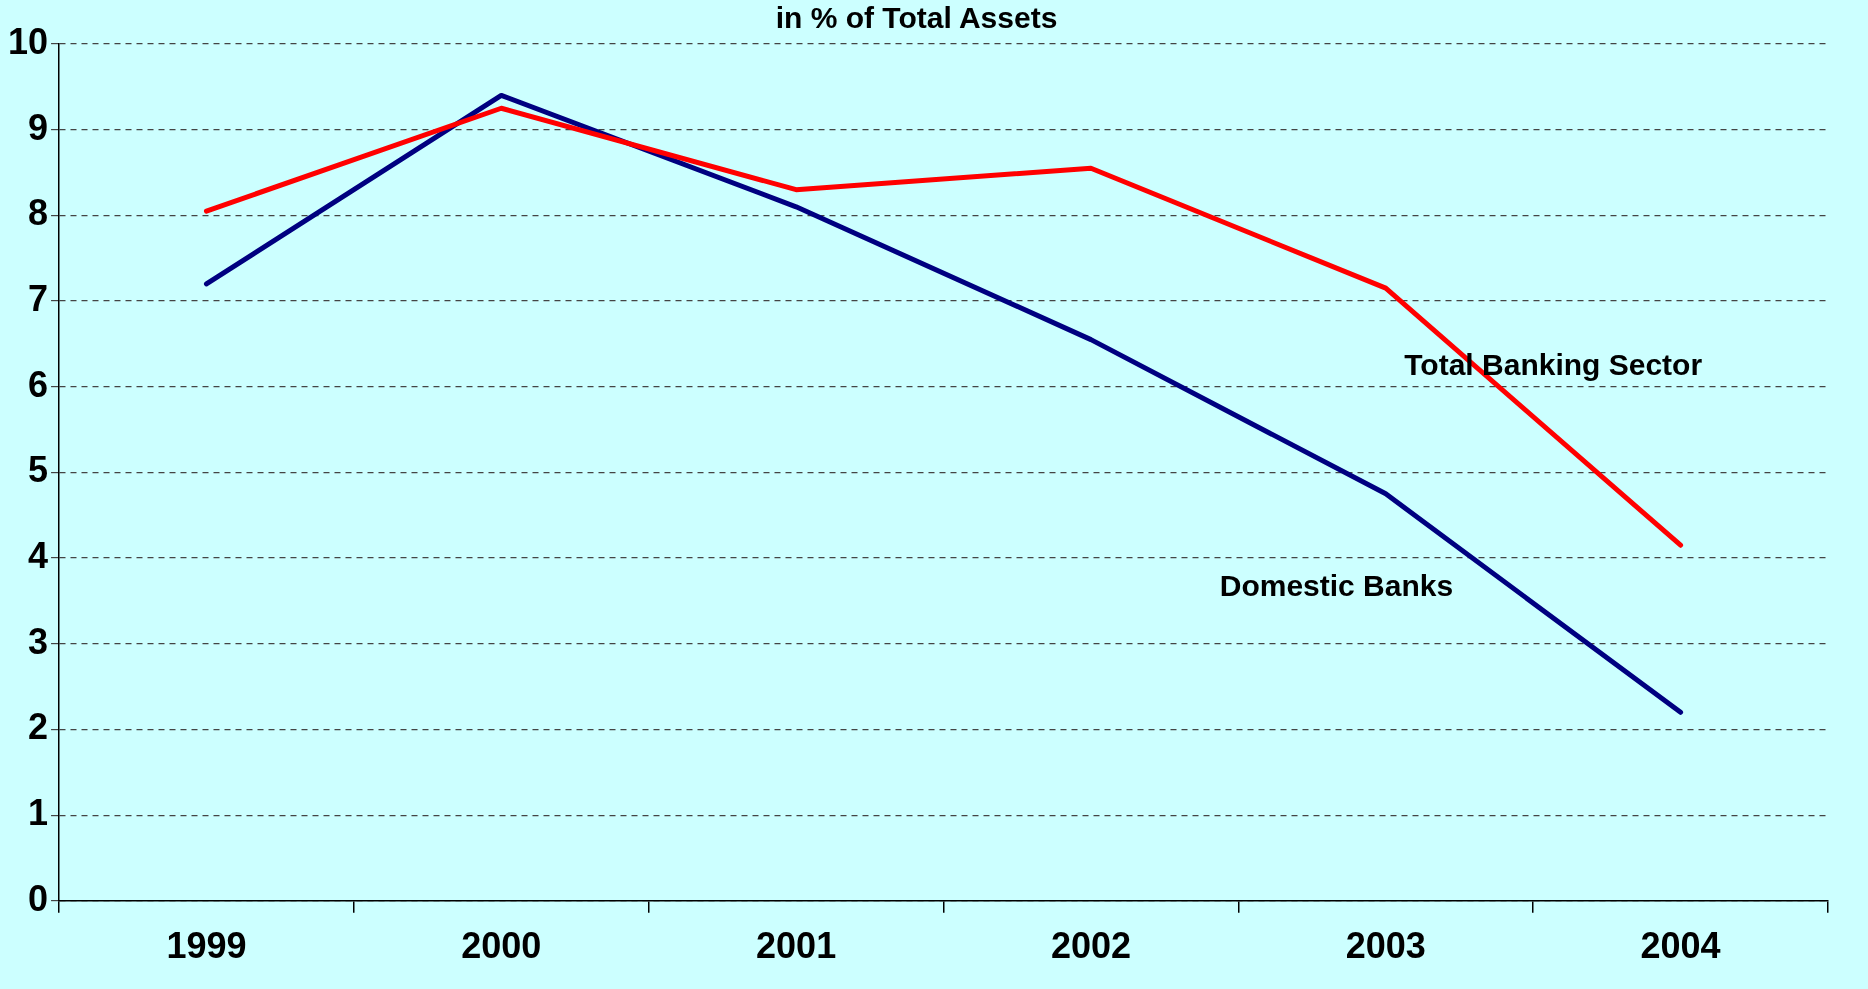 The width and height of the screenshot is (1868, 989). What do you see at coordinates (1680, 946) in the screenshot?
I see `x-tick-label: 2004` at bounding box center [1680, 946].